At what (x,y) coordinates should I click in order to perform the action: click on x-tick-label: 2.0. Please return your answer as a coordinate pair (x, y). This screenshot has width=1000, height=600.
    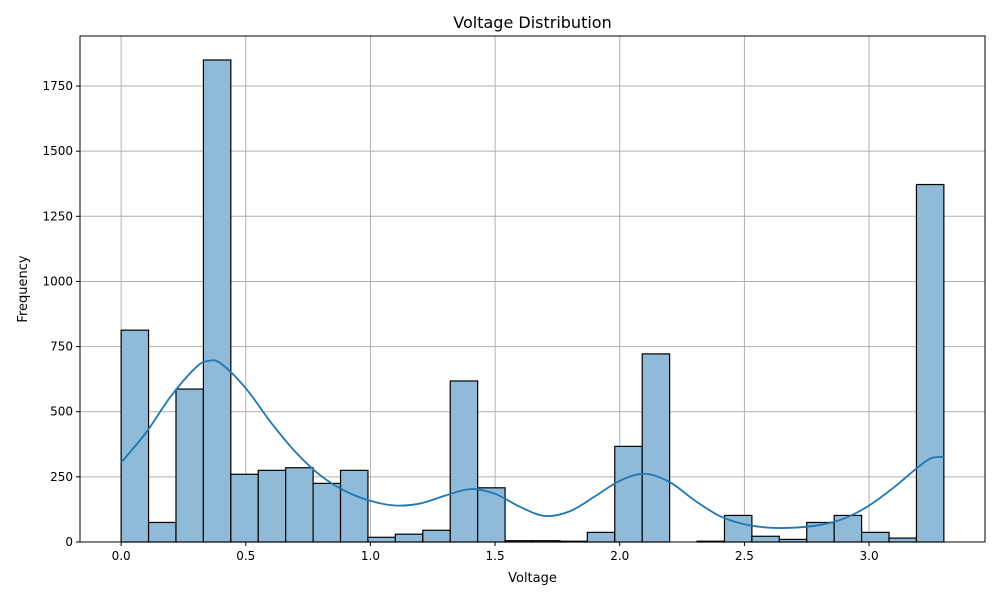
    Looking at the image, I should click on (619, 556).